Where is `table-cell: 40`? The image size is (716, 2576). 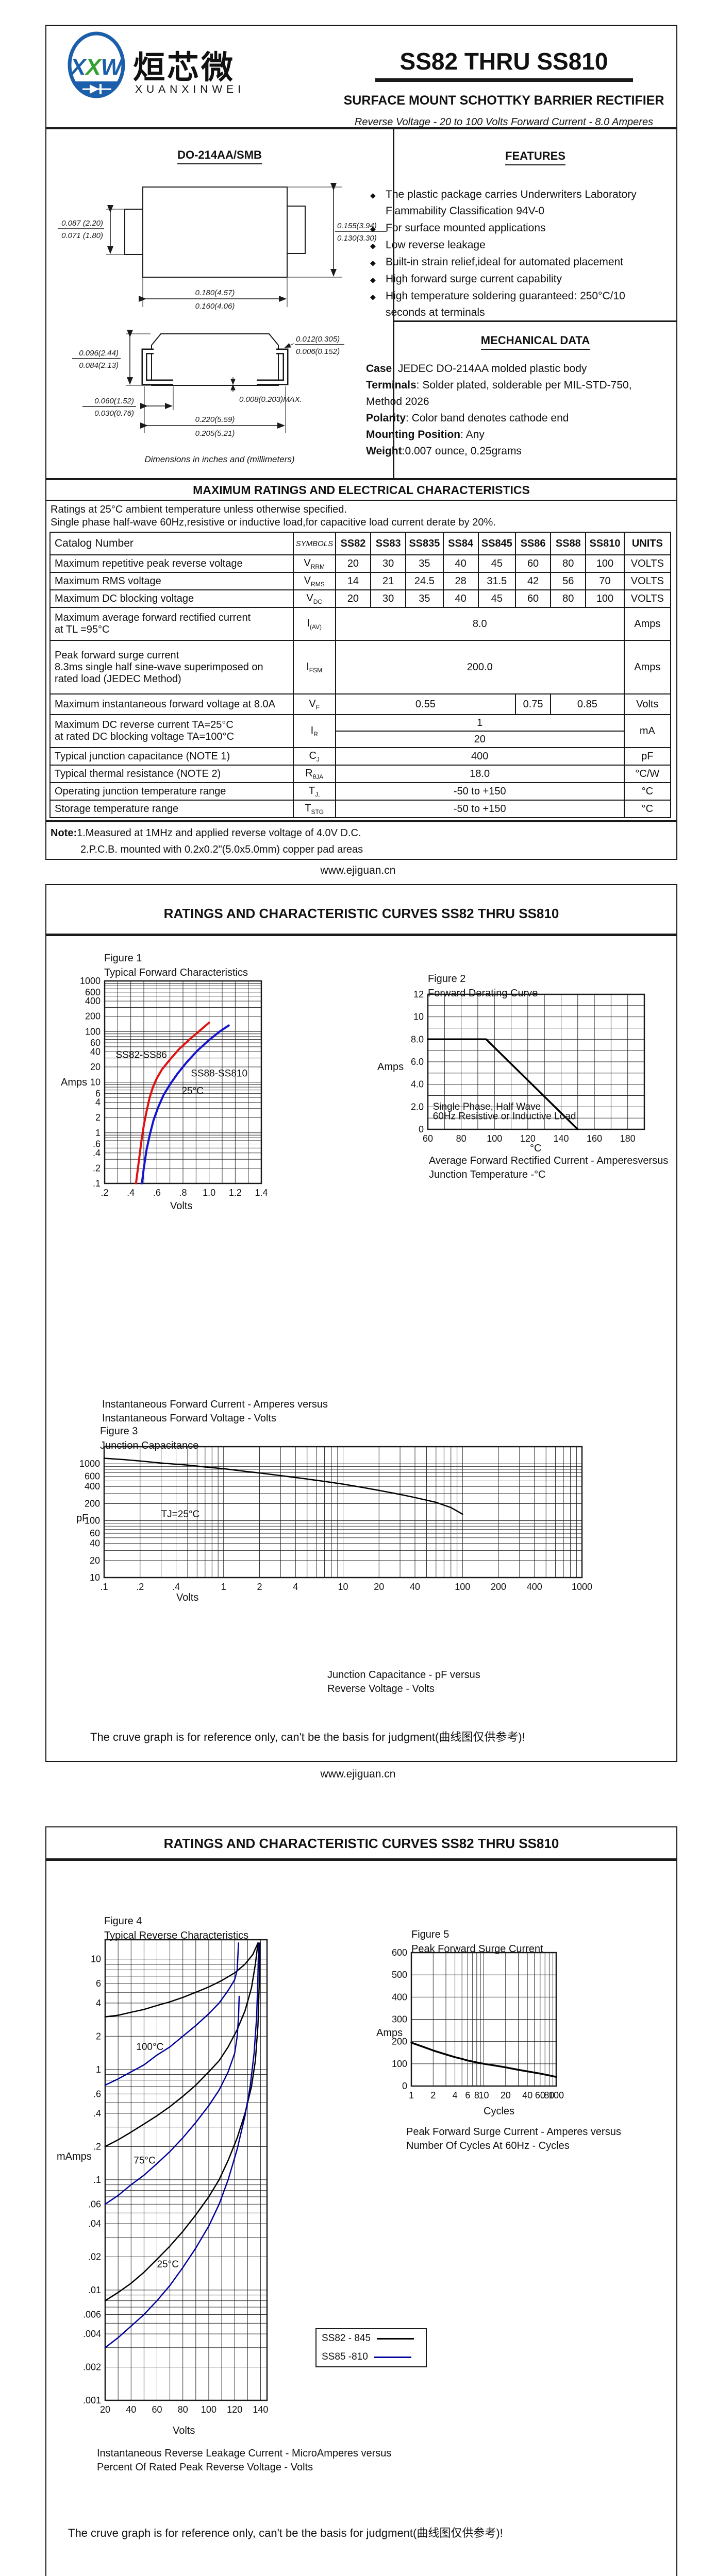
table-cell: 40 is located at coordinates (460, 563).